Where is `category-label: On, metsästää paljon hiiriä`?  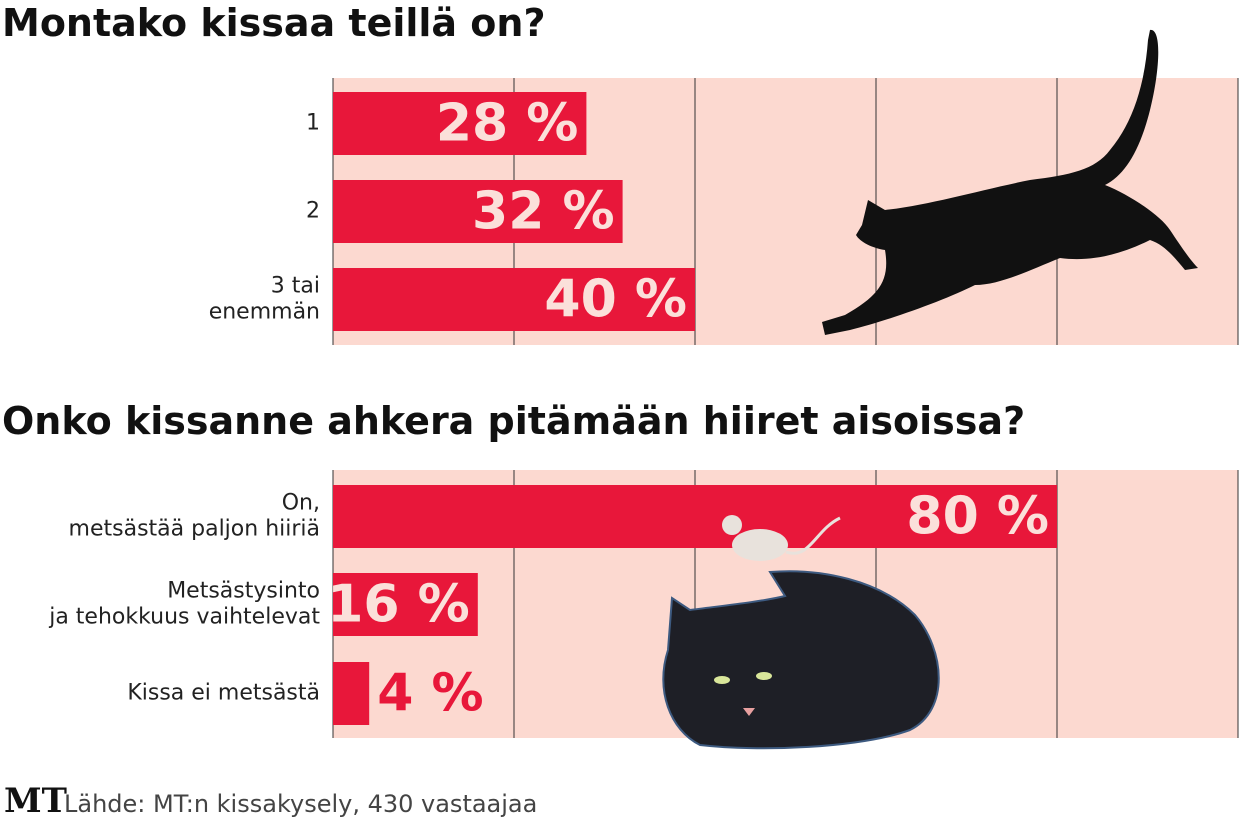 category-label: On, metsästää paljon hiiriä is located at coordinates (194, 516).